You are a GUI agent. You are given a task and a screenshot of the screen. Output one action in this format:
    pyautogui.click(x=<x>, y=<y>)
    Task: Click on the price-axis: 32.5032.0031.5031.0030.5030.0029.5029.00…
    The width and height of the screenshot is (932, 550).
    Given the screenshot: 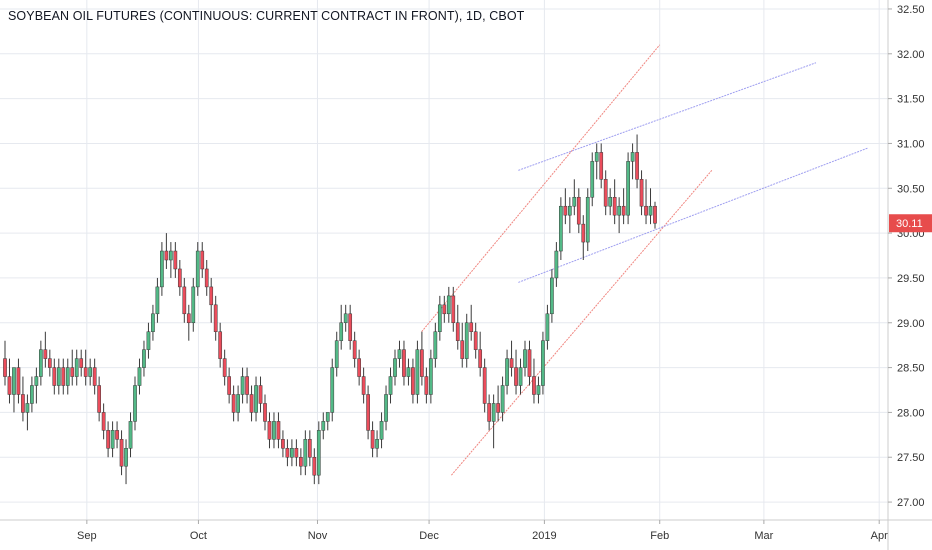 What is the action you would take?
    pyautogui.click(x=906, y=275)
    